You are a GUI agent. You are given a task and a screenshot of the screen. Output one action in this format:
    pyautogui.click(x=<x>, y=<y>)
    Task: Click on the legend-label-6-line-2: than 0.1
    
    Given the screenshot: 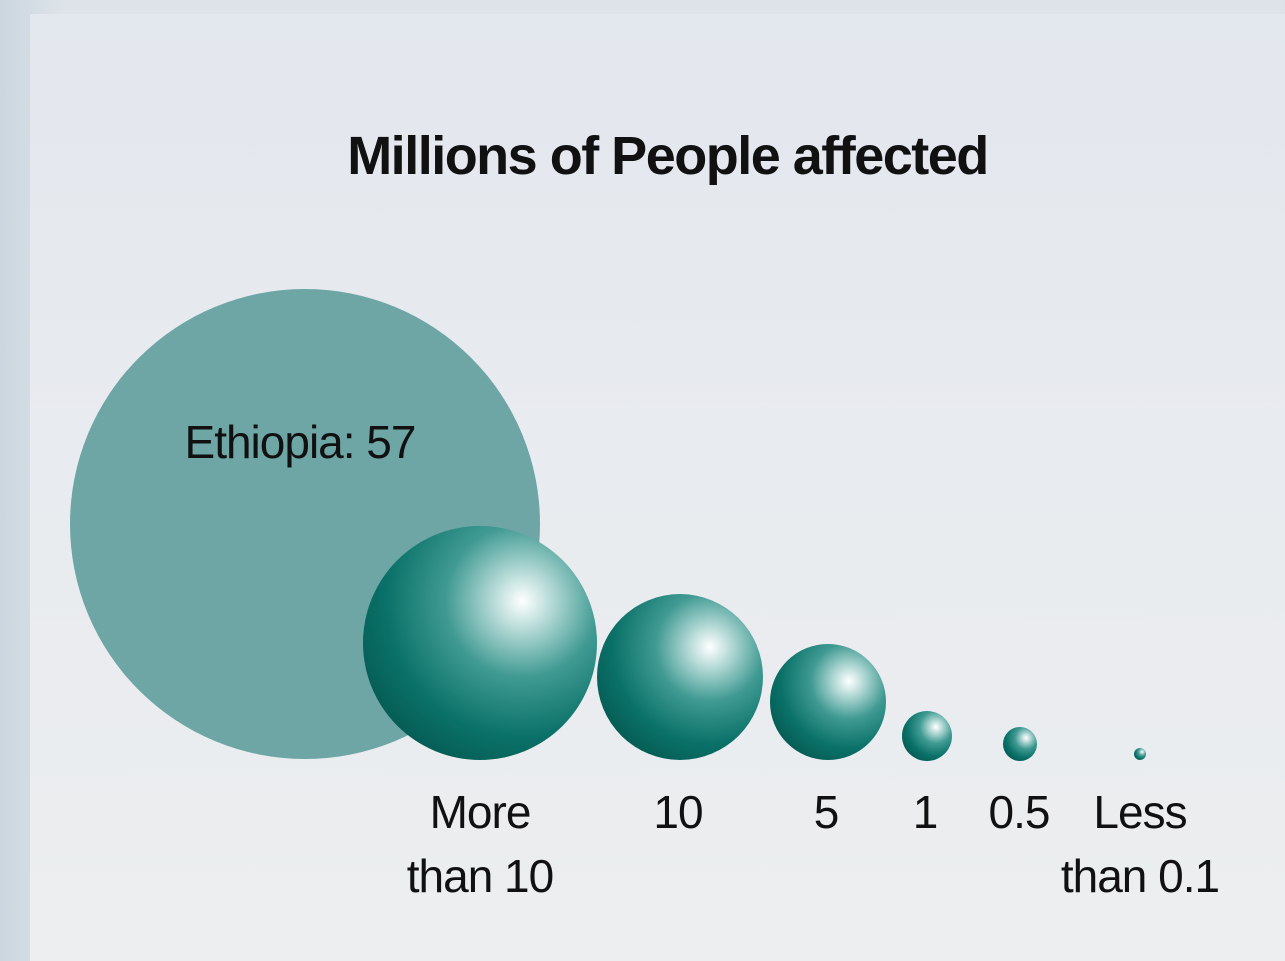 What is the action you would take?
    pyautogui.click(x=1140, y=876)
    